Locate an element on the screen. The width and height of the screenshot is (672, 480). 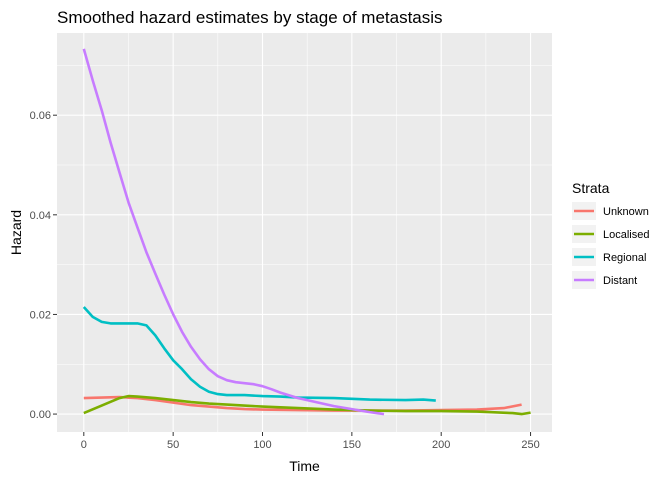
x-tick-label: 50 is located at coordinates (173, 445).